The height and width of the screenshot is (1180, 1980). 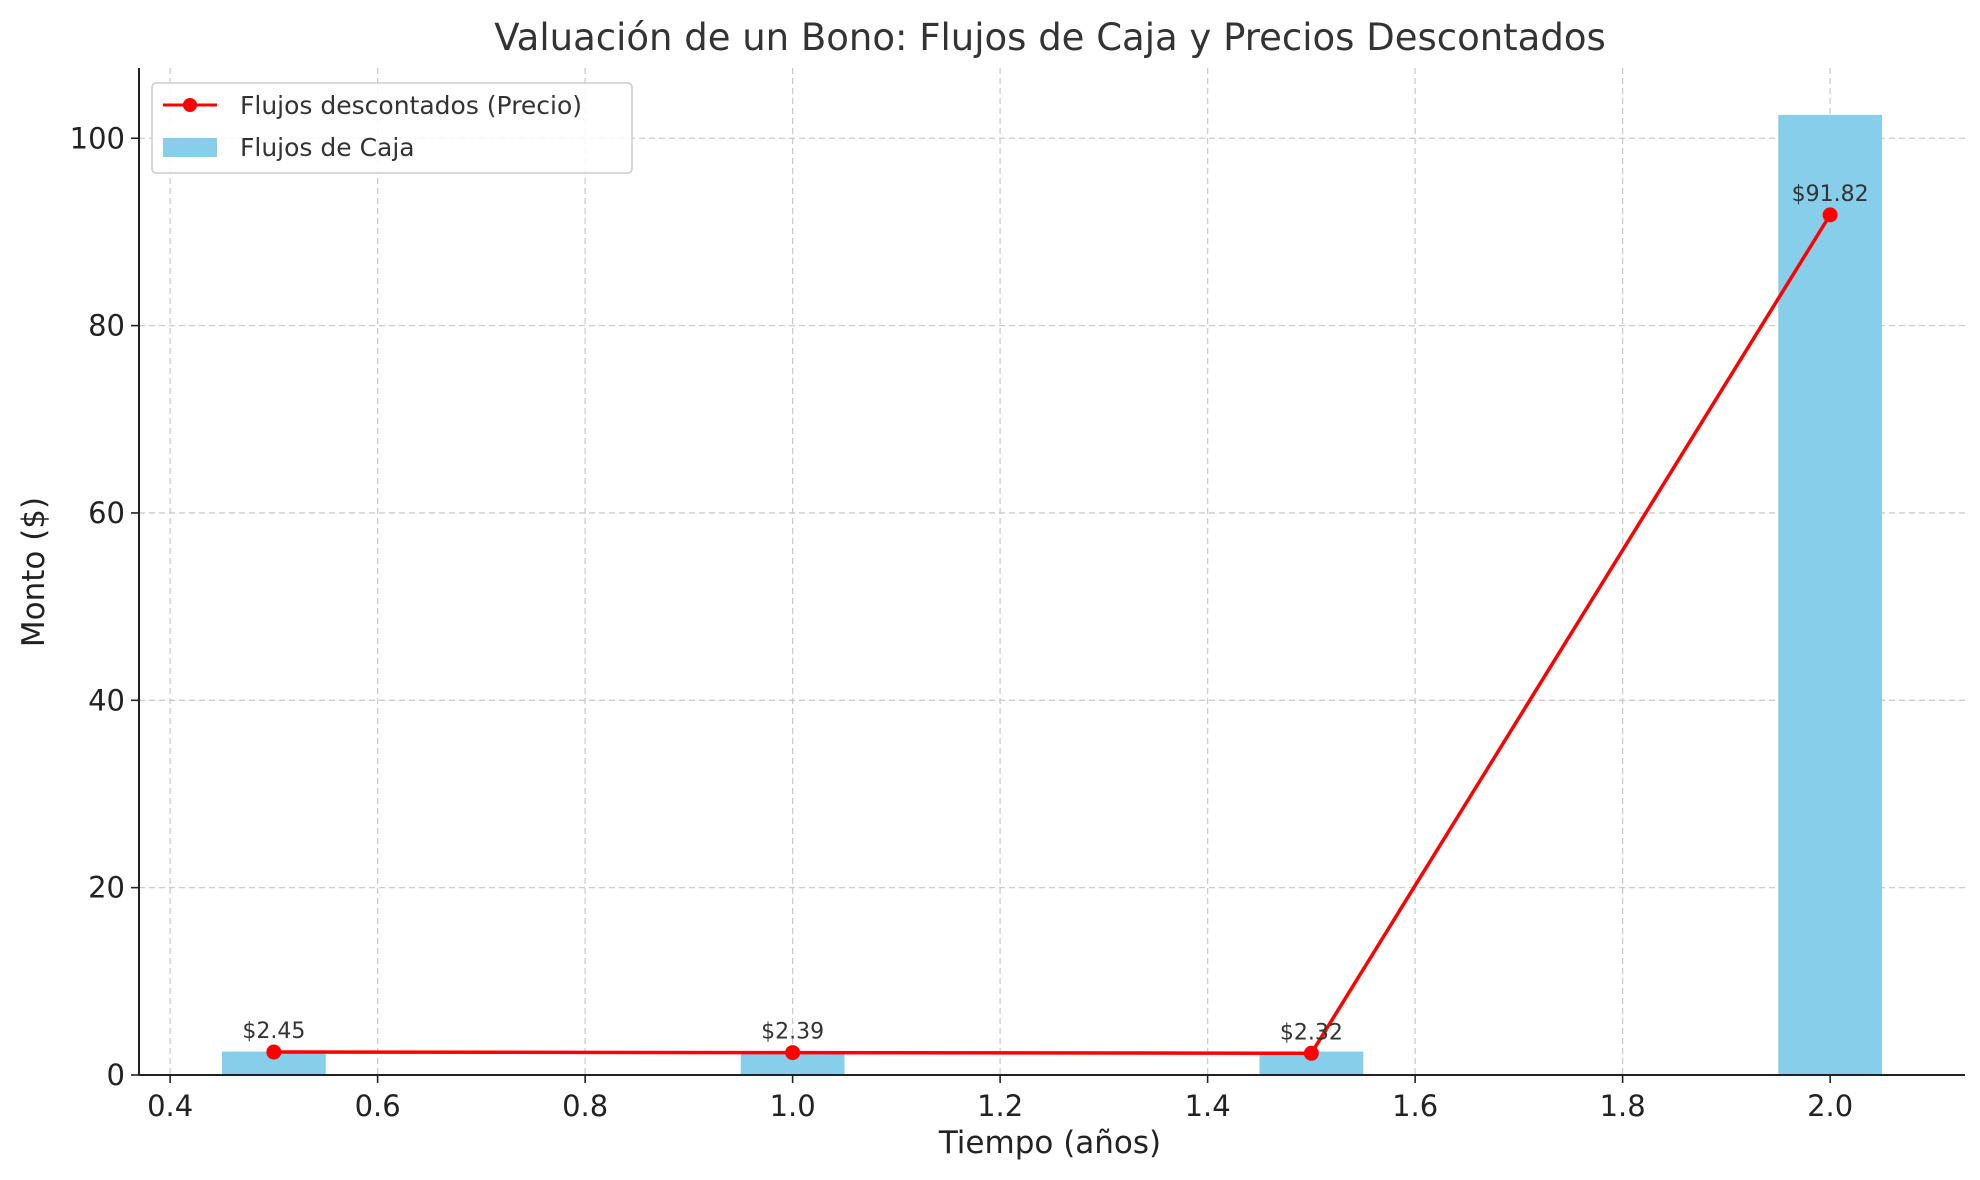 I want to click on y-tick-label-2: 40, so click(x=106, y=700).